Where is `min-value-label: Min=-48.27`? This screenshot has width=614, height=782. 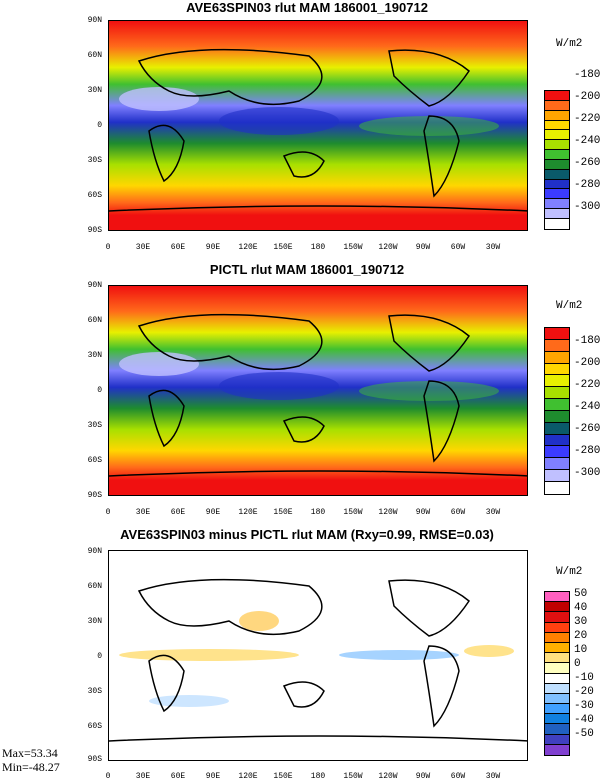
min-value-label: Min=-48.27 is located at coordinates (31, 767).